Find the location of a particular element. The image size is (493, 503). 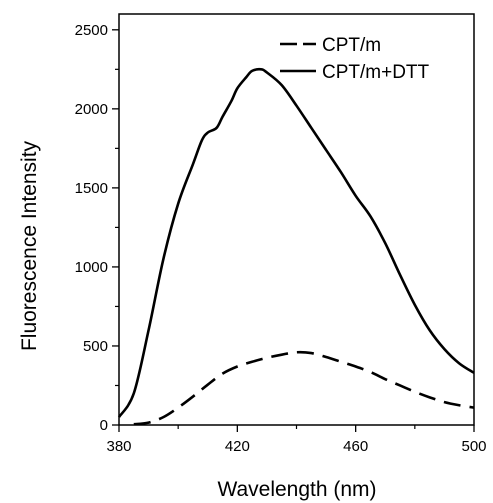

legend-label: CPT/m is located at coordinates (351, 45).